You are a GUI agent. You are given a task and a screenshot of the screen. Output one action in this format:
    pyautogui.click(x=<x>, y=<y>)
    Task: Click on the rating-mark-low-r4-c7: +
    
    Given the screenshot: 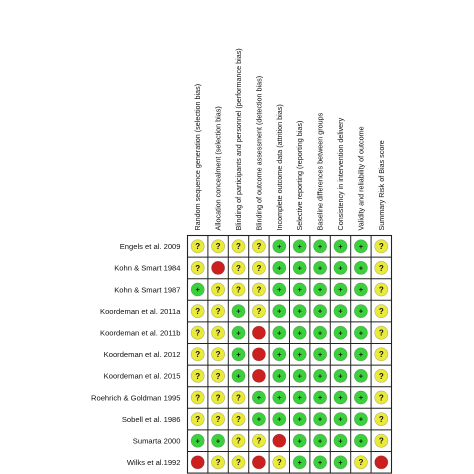 What is the action you would take?
    pyautogui.click(x=320, y=311)
    